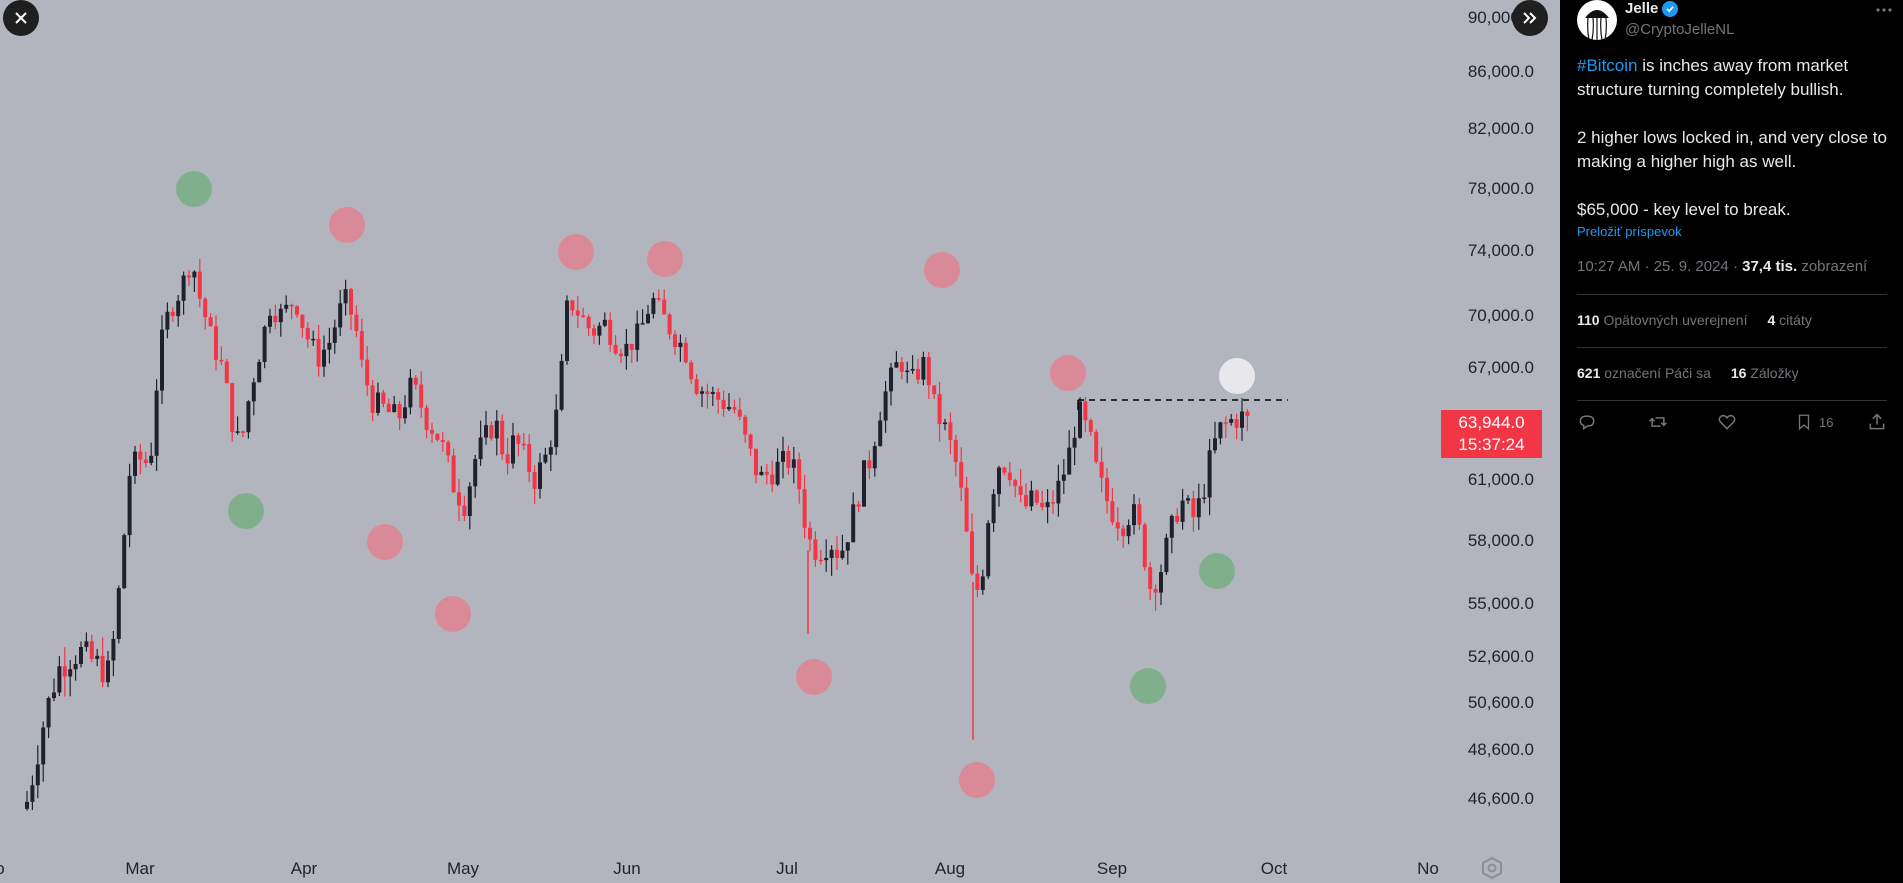  Describe the element at coordinates (1727, 422) in the screenshot. I see `like-button` at that location.